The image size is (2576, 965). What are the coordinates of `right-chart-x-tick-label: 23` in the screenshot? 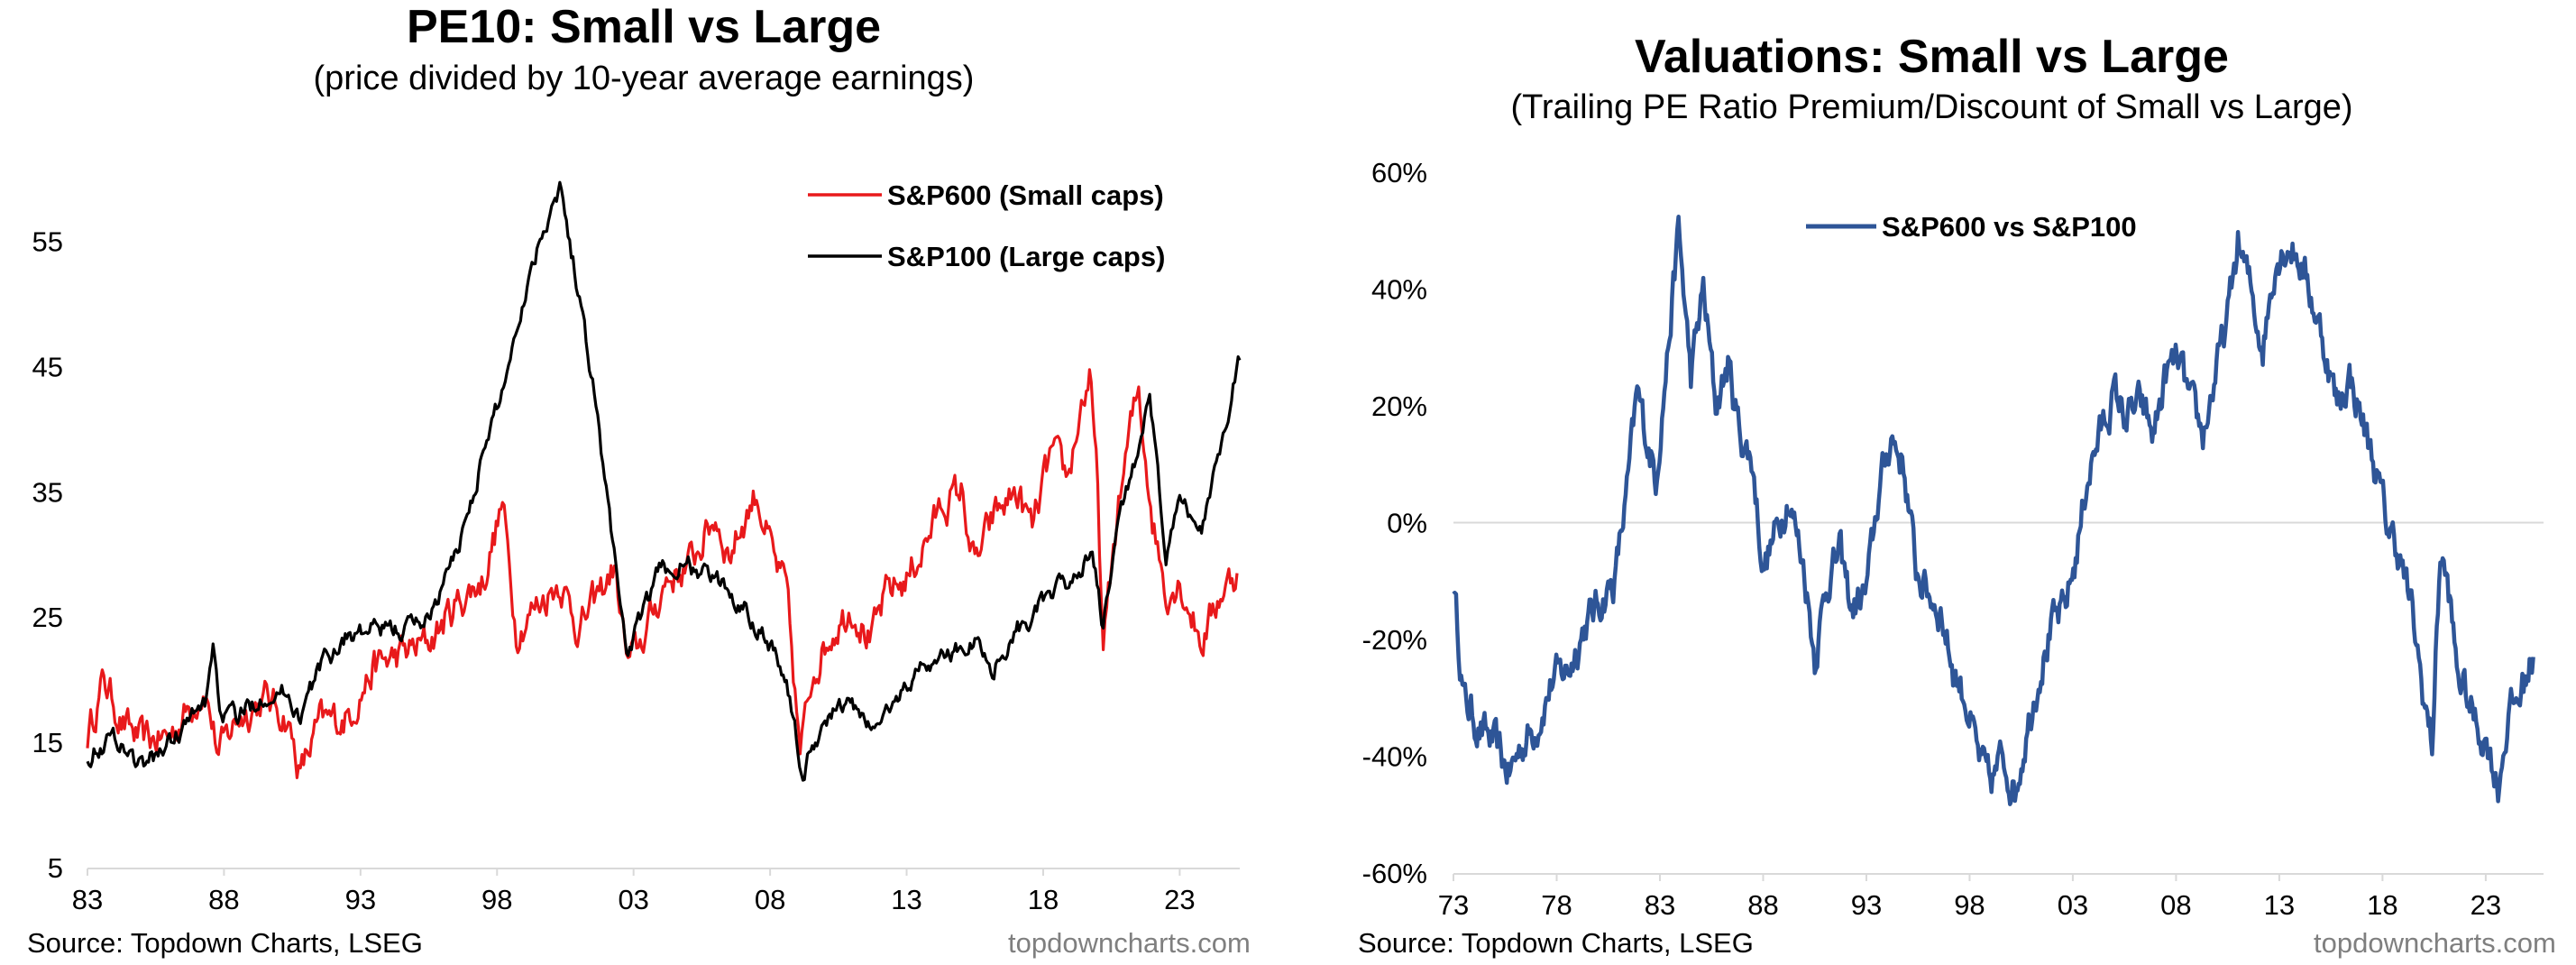 It's located at (2486, 905).